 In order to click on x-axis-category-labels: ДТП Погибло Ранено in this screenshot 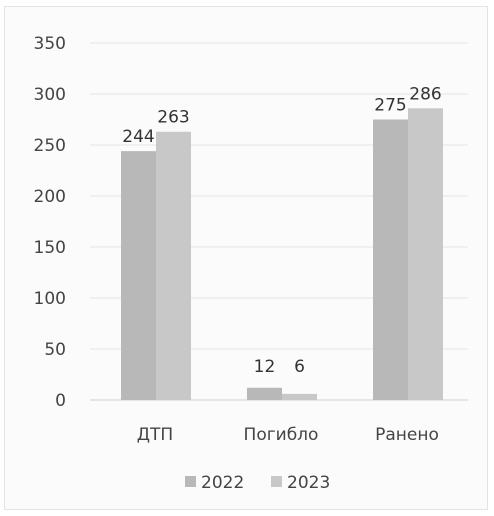, I will do `click(288, 435)`.